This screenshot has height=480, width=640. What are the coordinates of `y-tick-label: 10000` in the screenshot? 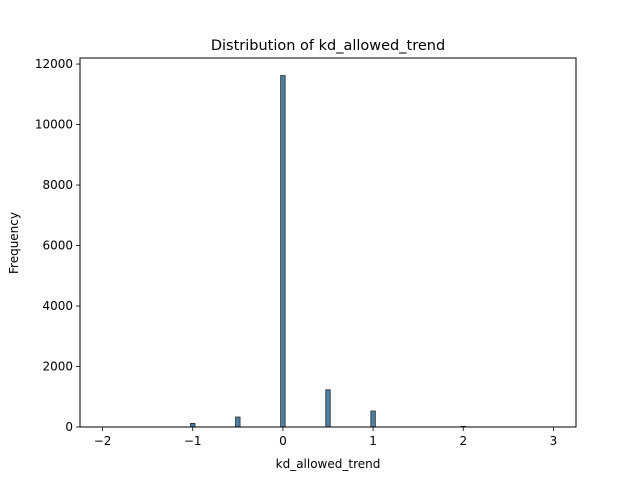 It's located at (54, 125).